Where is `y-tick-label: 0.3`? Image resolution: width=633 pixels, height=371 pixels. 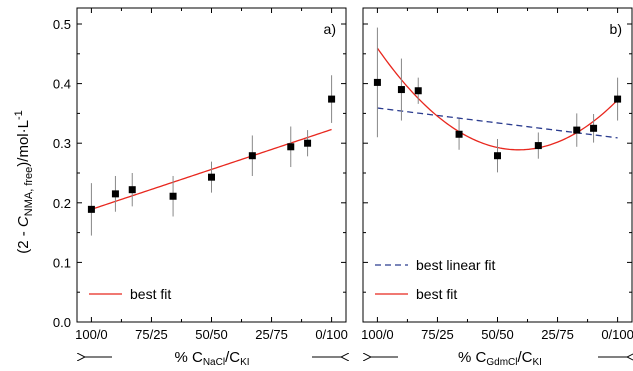
y-tick-label: 0.3 is located at coordinates (62, 143).